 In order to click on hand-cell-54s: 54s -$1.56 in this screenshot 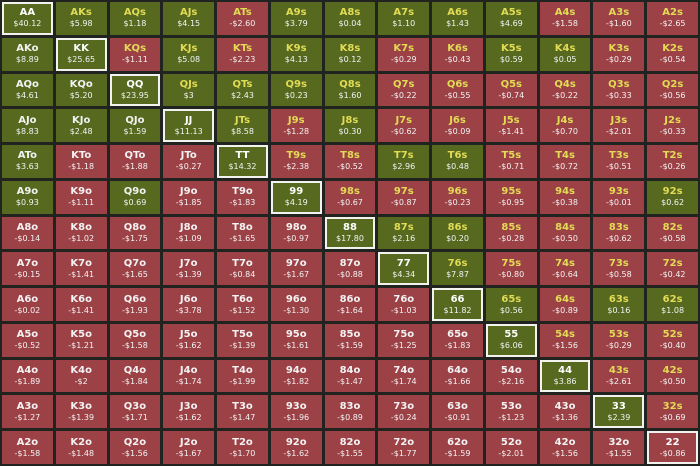, I will do `click(565, 340)`.